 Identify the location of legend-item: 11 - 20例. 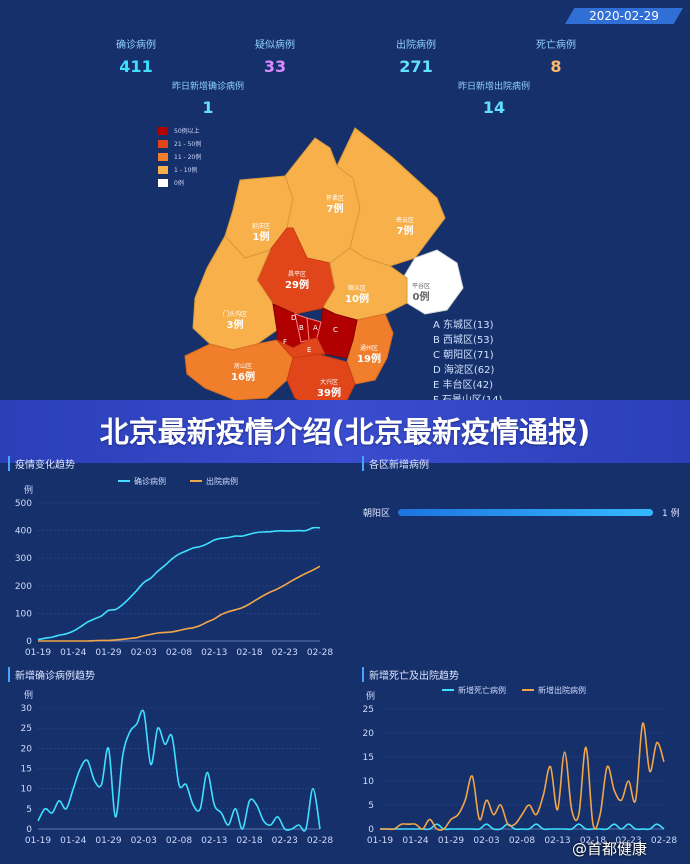
(179, 156).